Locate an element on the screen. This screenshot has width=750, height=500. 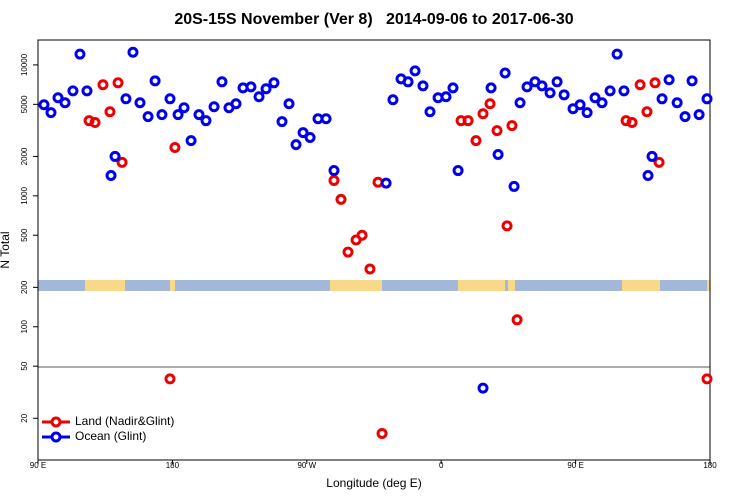
x-tick-label: 180 is located at coordinates (173, 465).